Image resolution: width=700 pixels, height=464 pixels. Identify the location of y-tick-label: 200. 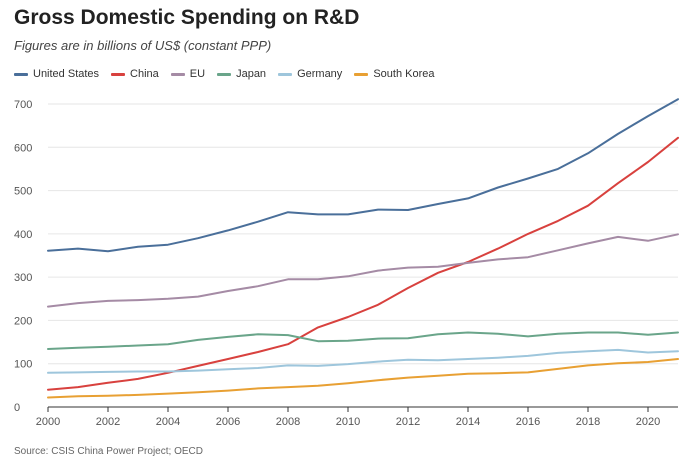
(23, 321).